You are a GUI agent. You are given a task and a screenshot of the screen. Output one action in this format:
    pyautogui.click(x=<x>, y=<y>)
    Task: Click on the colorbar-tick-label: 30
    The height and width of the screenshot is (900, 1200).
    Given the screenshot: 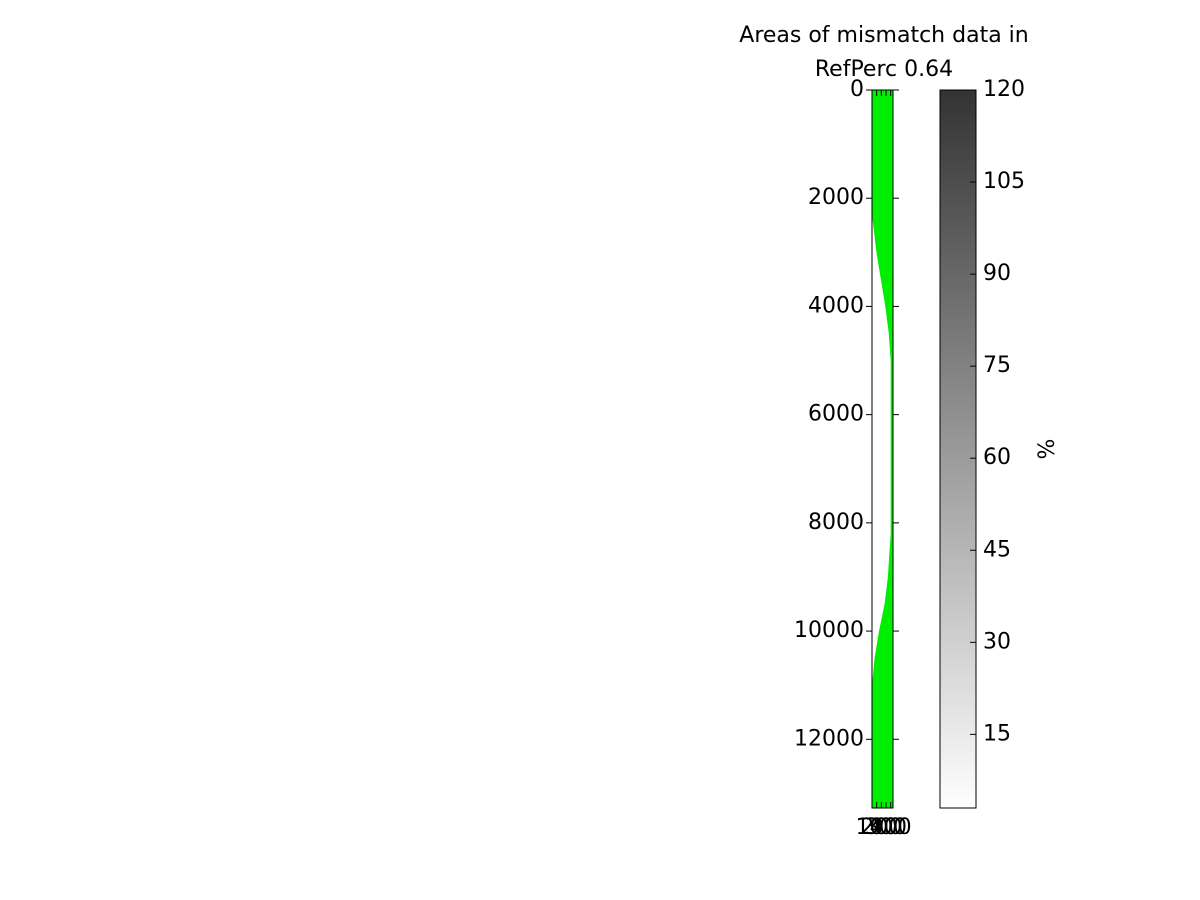 What is the action you would take?
    pyautogui.click(x=997, y=641)
    